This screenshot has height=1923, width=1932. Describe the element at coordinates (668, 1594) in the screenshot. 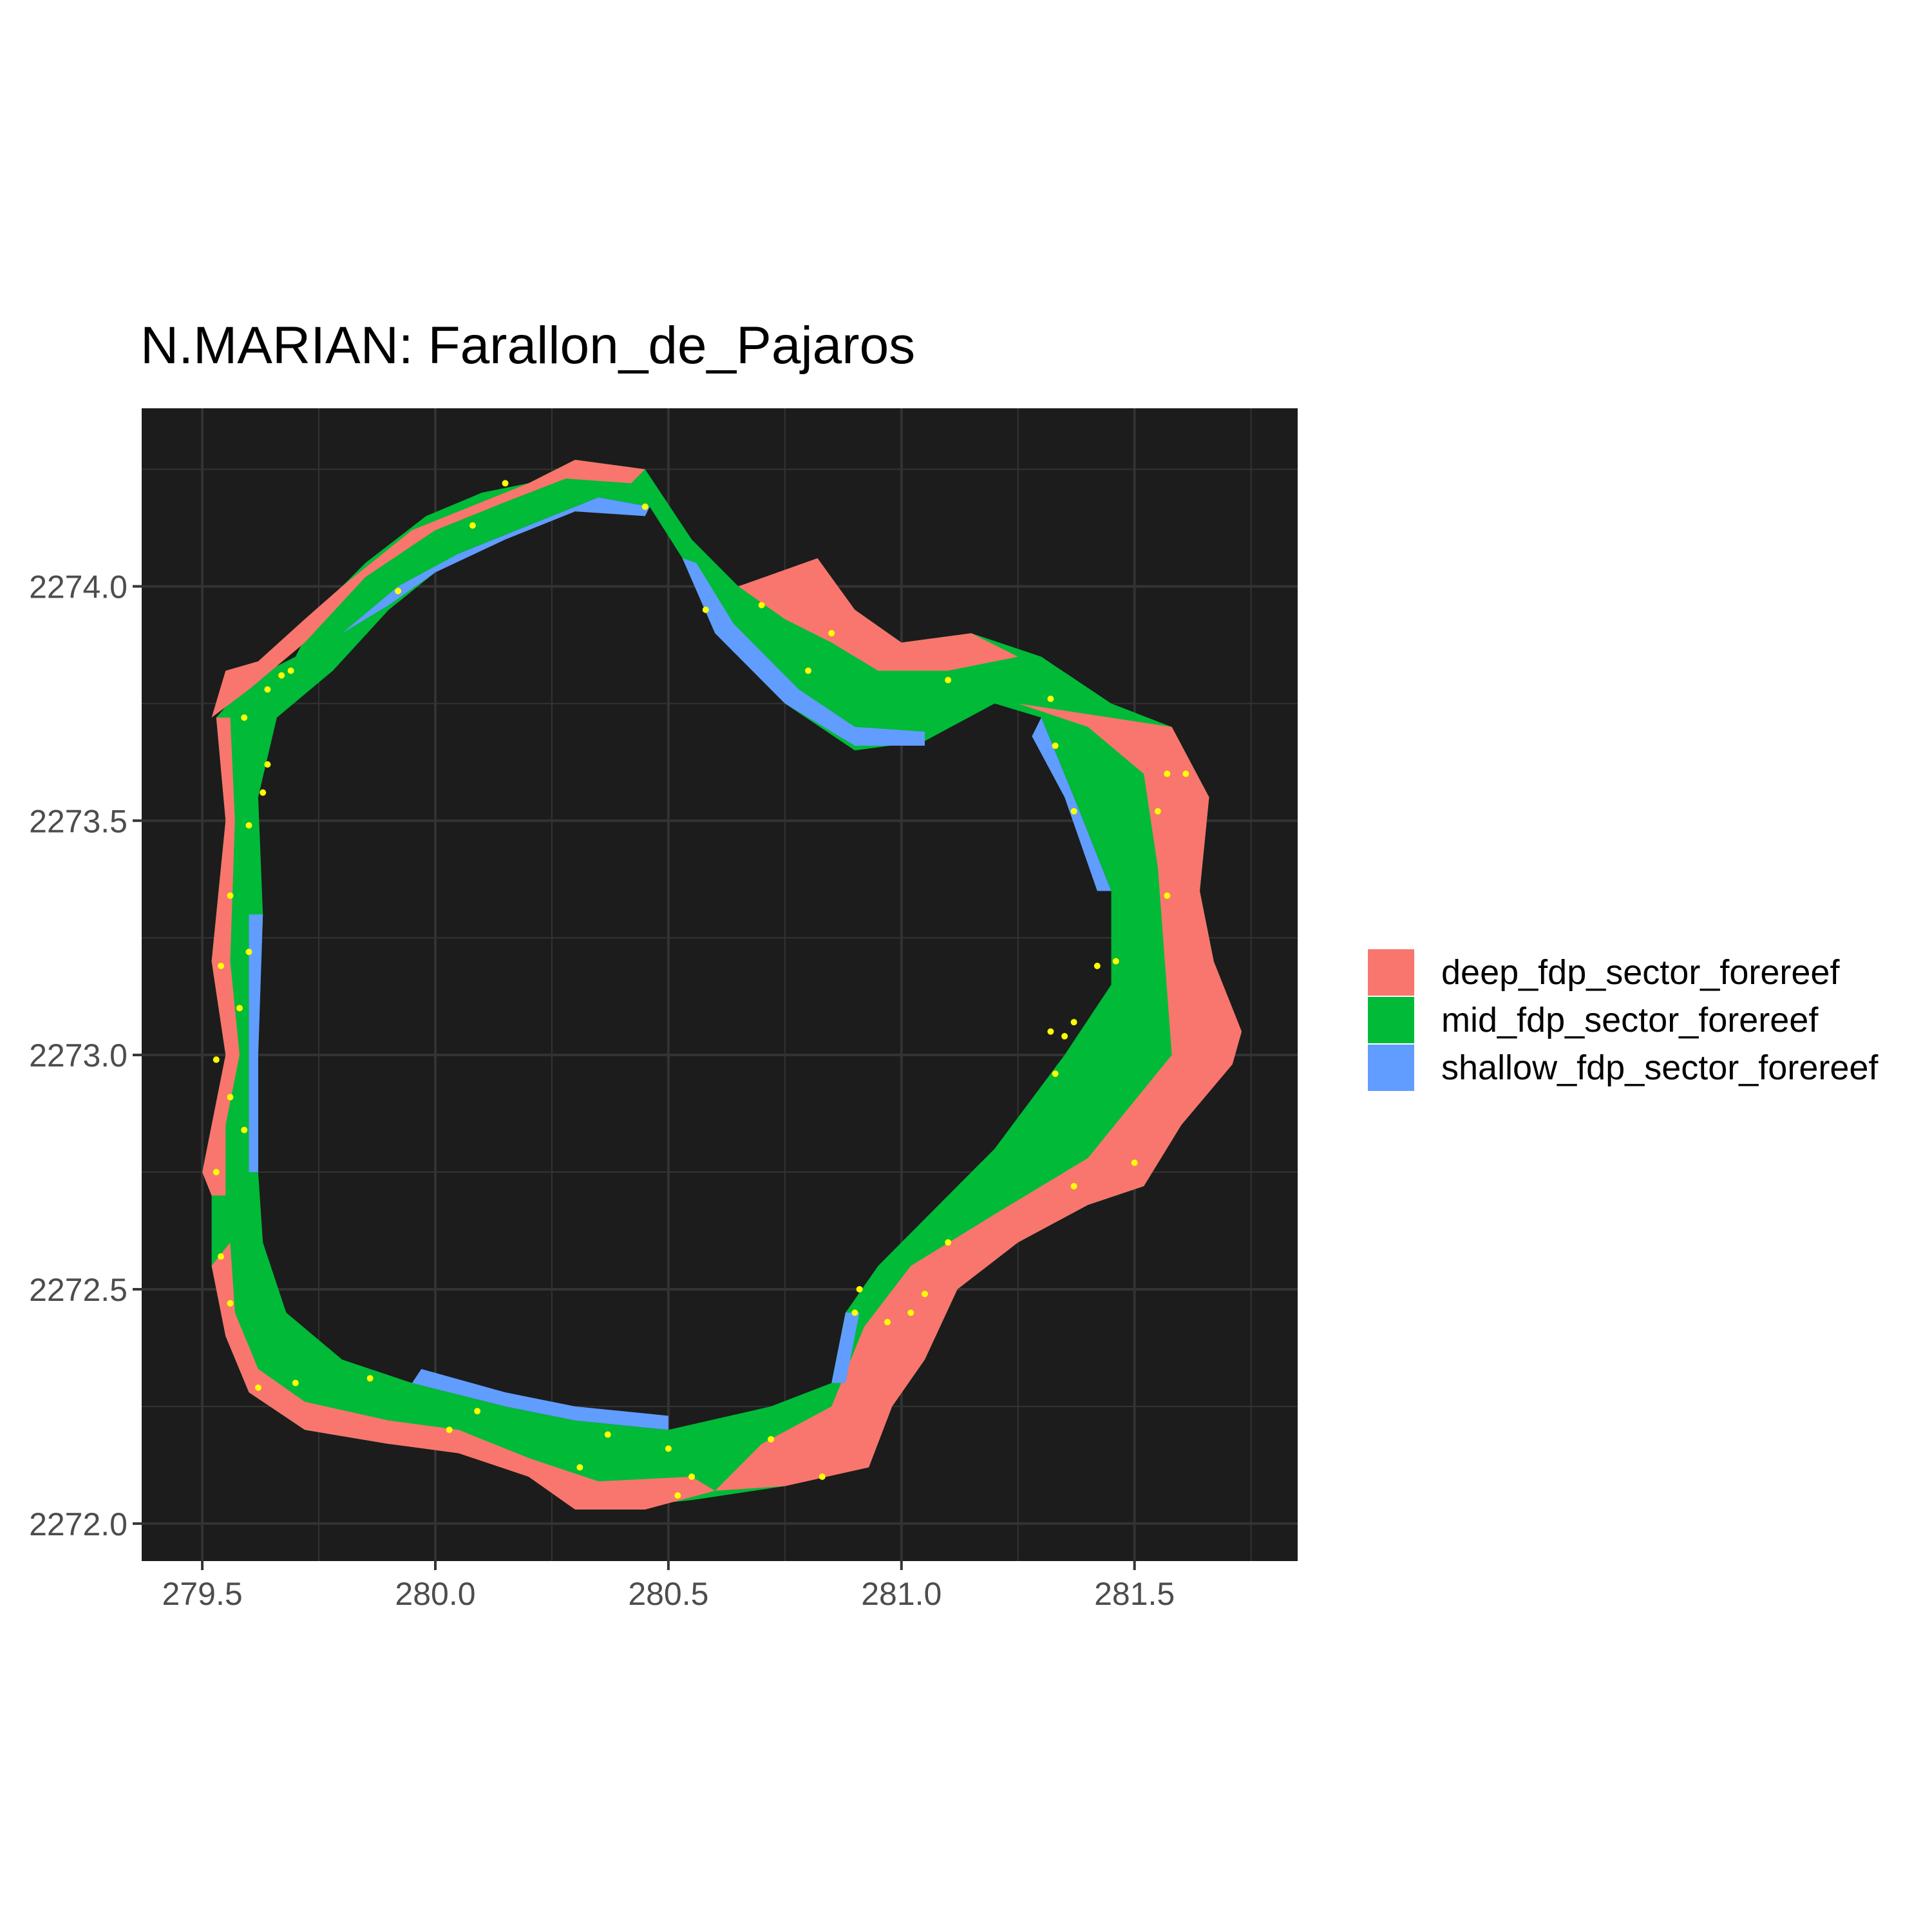

I see `x-tick-label: 280.5` at that location.